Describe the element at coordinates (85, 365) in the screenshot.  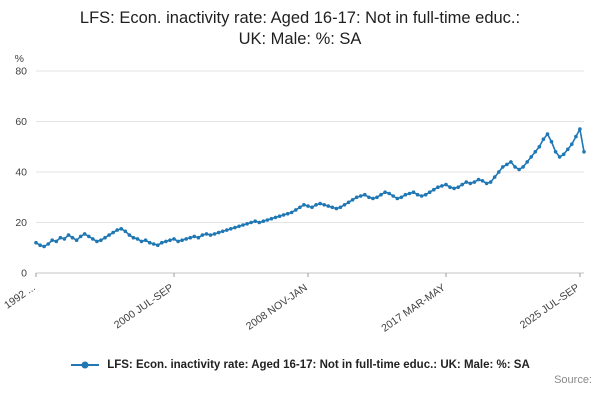
I see `legend-marker-icon` at that location.